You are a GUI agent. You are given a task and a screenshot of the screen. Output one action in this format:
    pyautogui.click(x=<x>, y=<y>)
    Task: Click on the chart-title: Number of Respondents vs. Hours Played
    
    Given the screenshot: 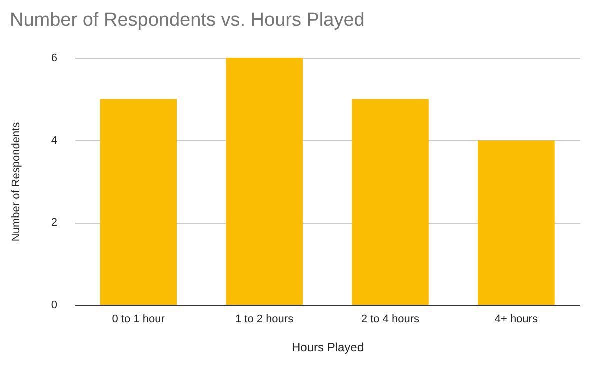 What is the action you would take?
    pyautogui.click(x=187, y=20)
    